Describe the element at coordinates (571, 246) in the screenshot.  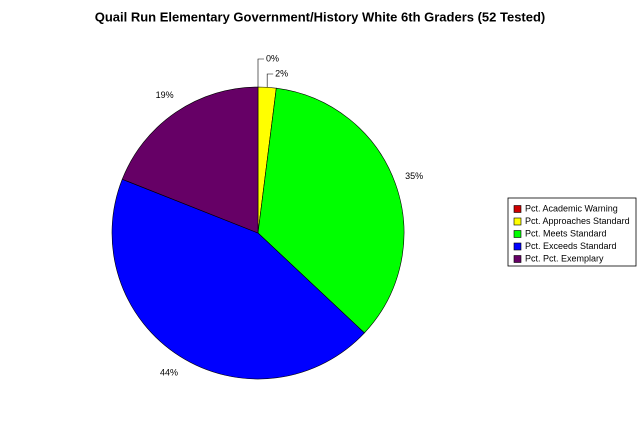
I see `legend-label: Pct. Exceeds Standard` at that location.